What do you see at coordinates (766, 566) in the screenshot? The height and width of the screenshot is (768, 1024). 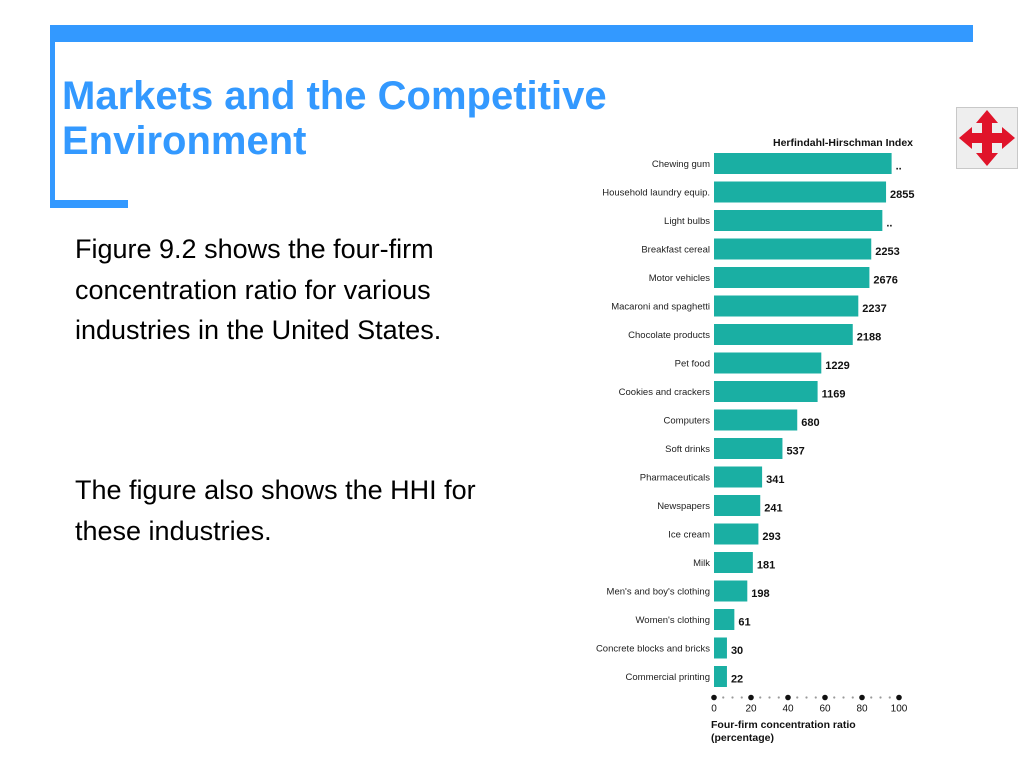 I see `hhi-value-label: 181` at bounding box center [766, 566].